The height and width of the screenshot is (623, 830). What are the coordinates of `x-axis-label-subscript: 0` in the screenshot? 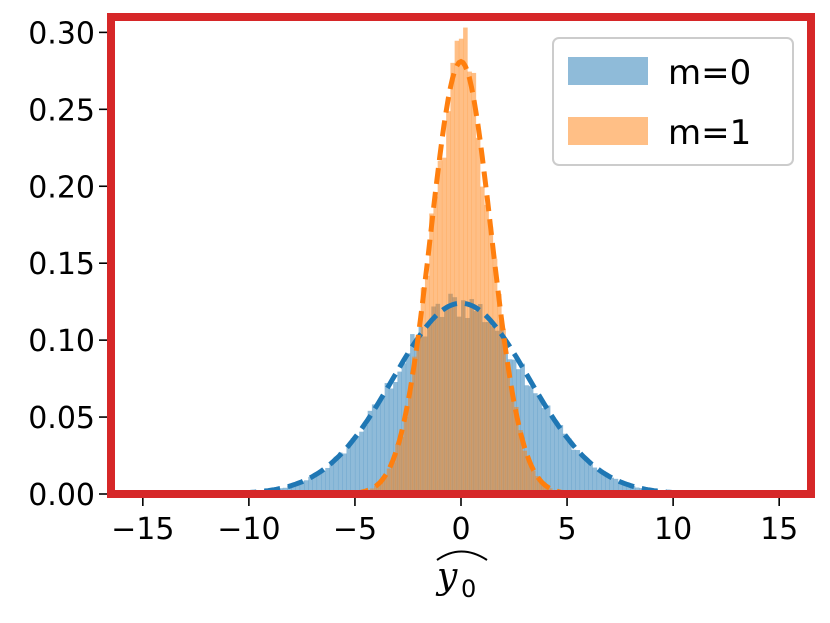 It's located at (468, 589).